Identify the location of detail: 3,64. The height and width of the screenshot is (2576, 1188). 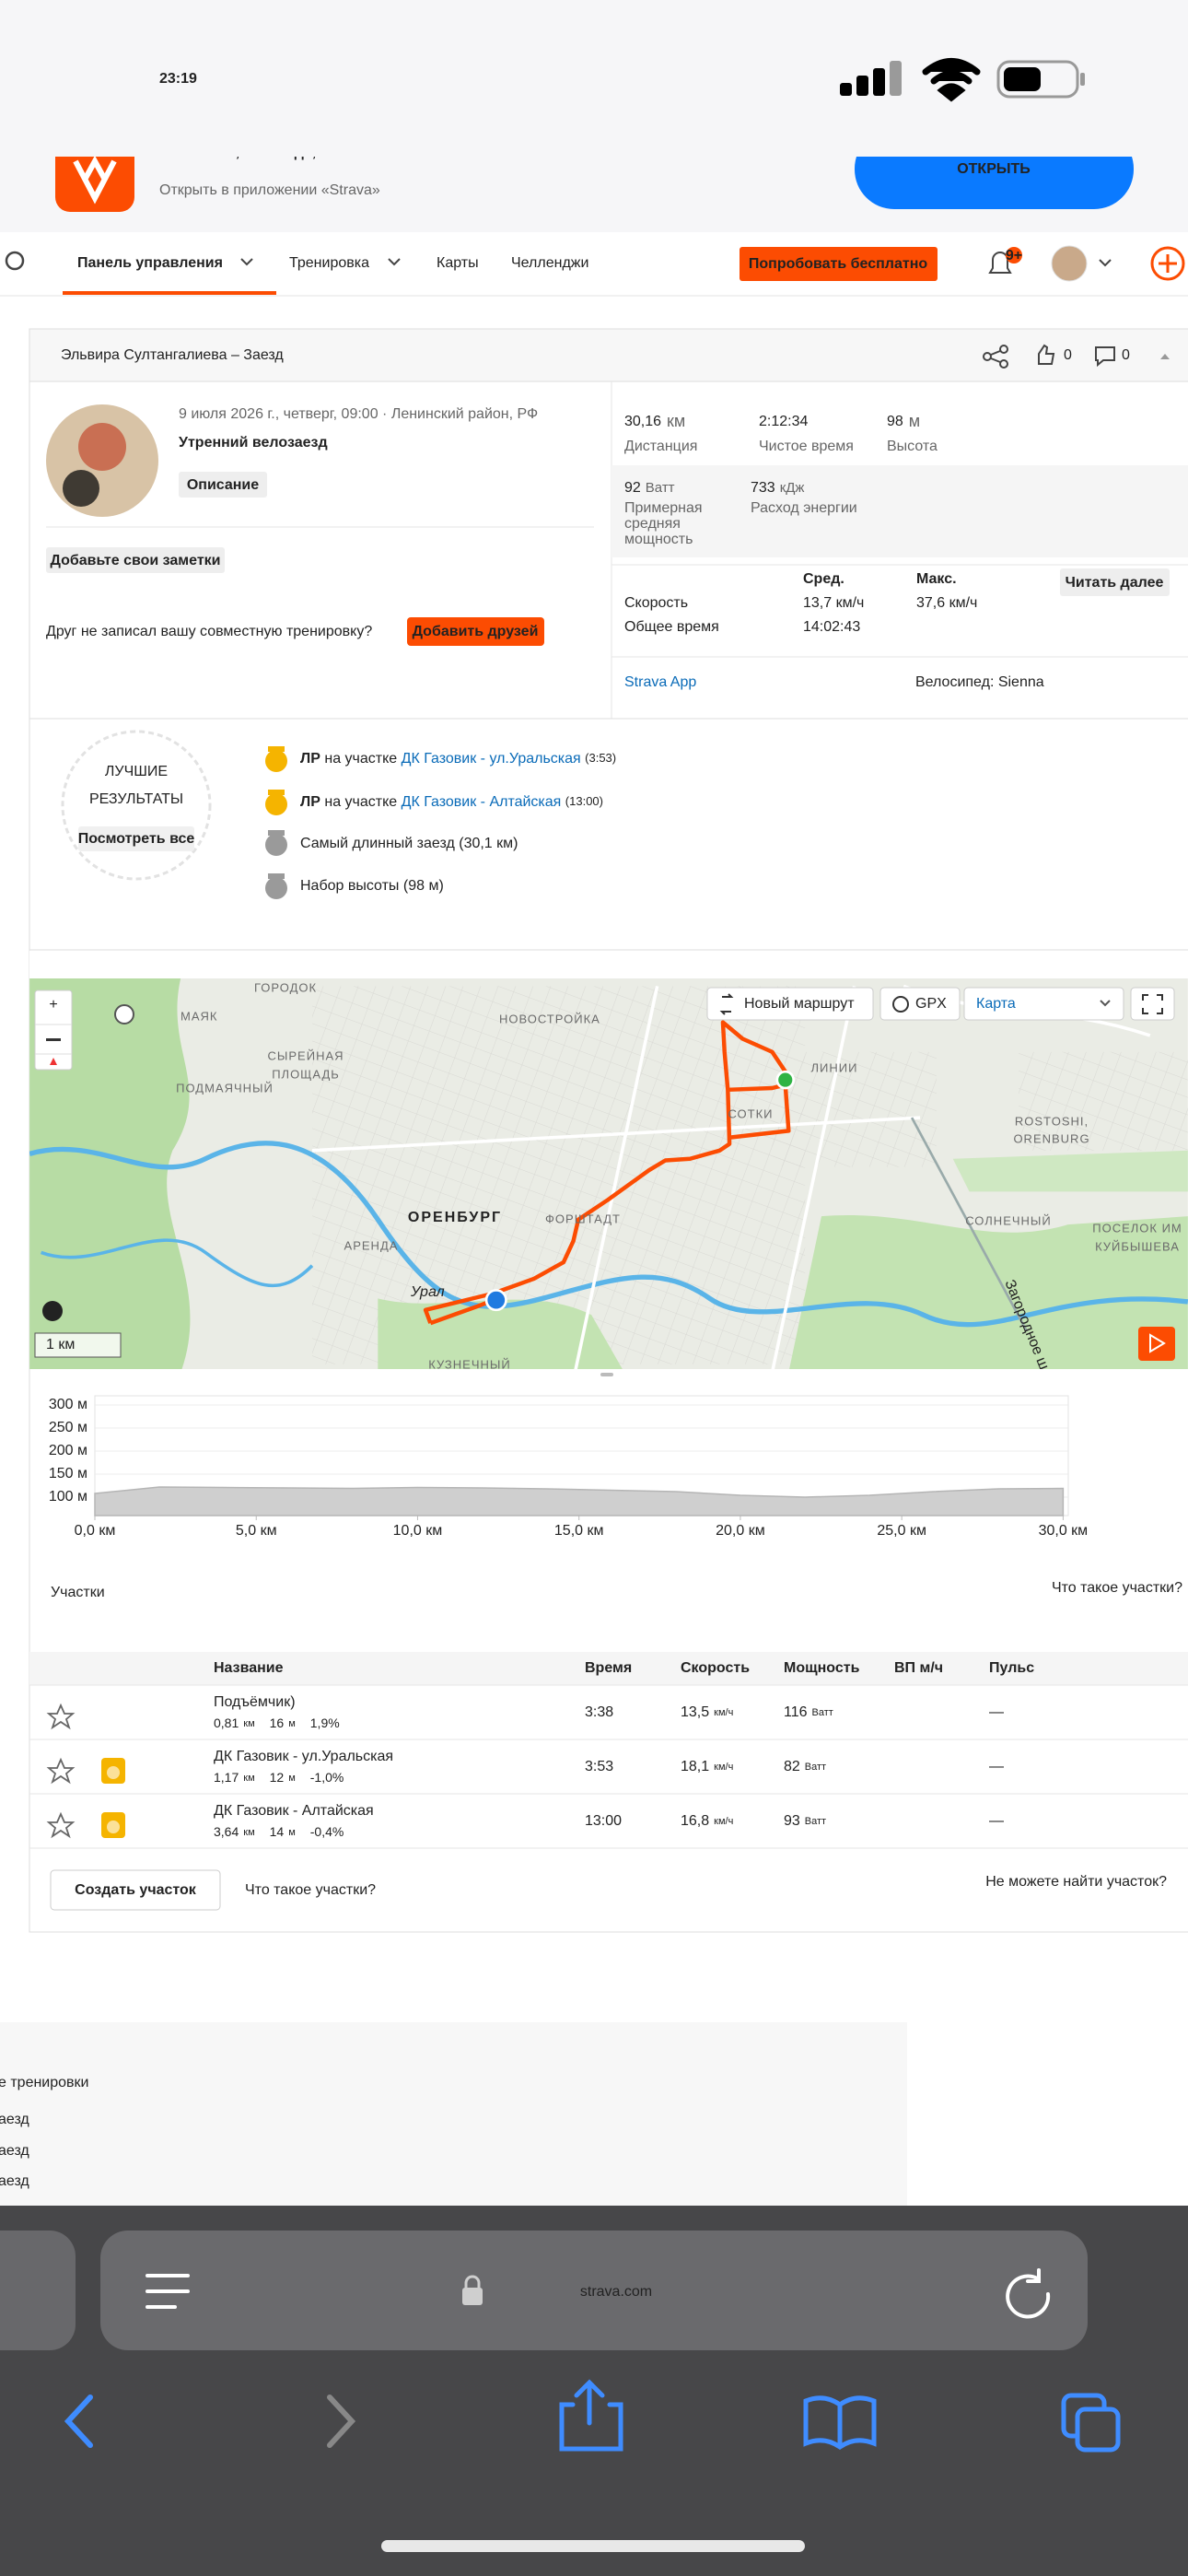
(226, 1831).